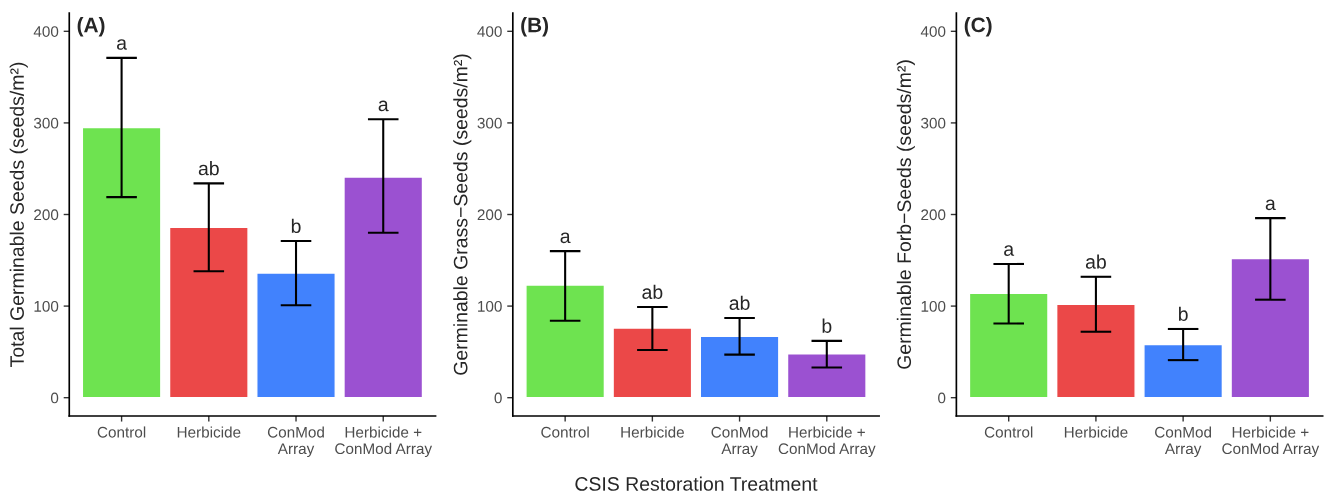  Describe the element at coordinates (91, 27) in the screenshot. I see `chart-title: (A)` at that location.